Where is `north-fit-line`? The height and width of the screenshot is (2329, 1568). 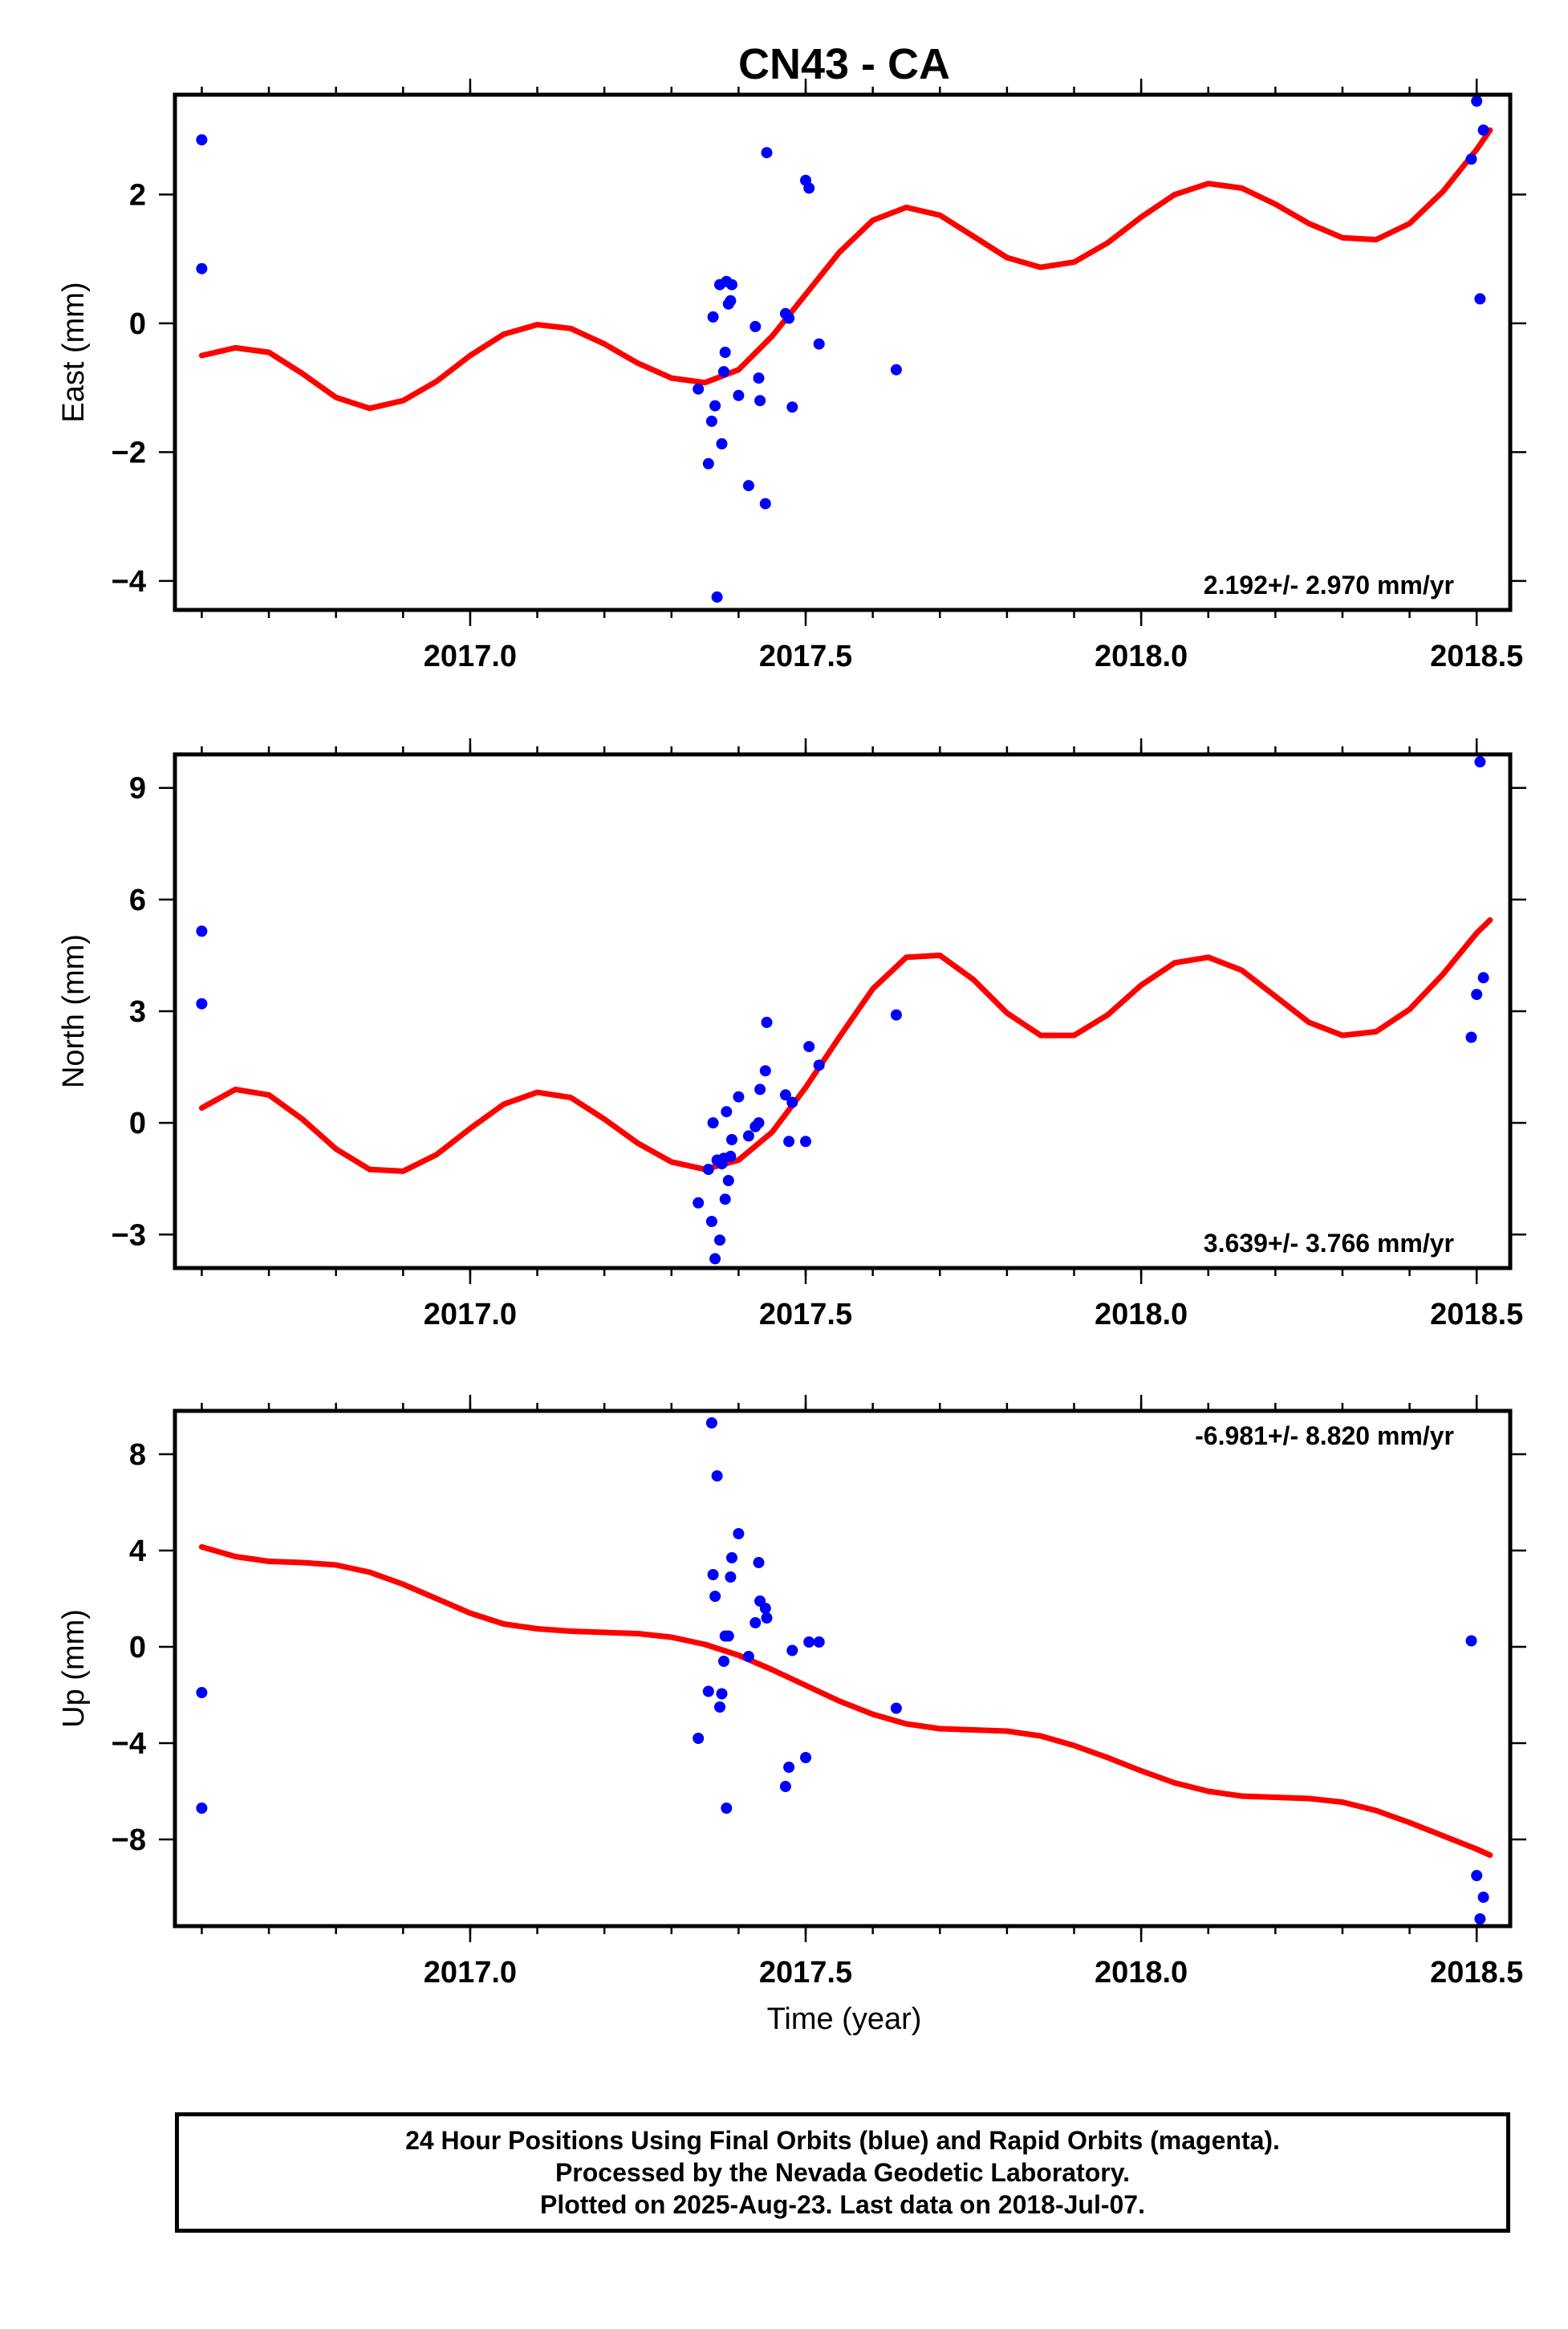
north-fit-line is located at coordinates (845, 1045).